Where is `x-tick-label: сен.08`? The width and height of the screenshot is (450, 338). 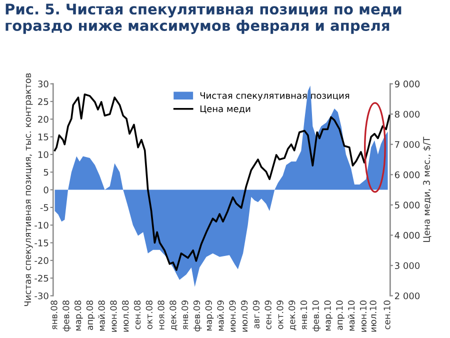 x-tick-label: сен.08 is located at coordinates (137, 315).